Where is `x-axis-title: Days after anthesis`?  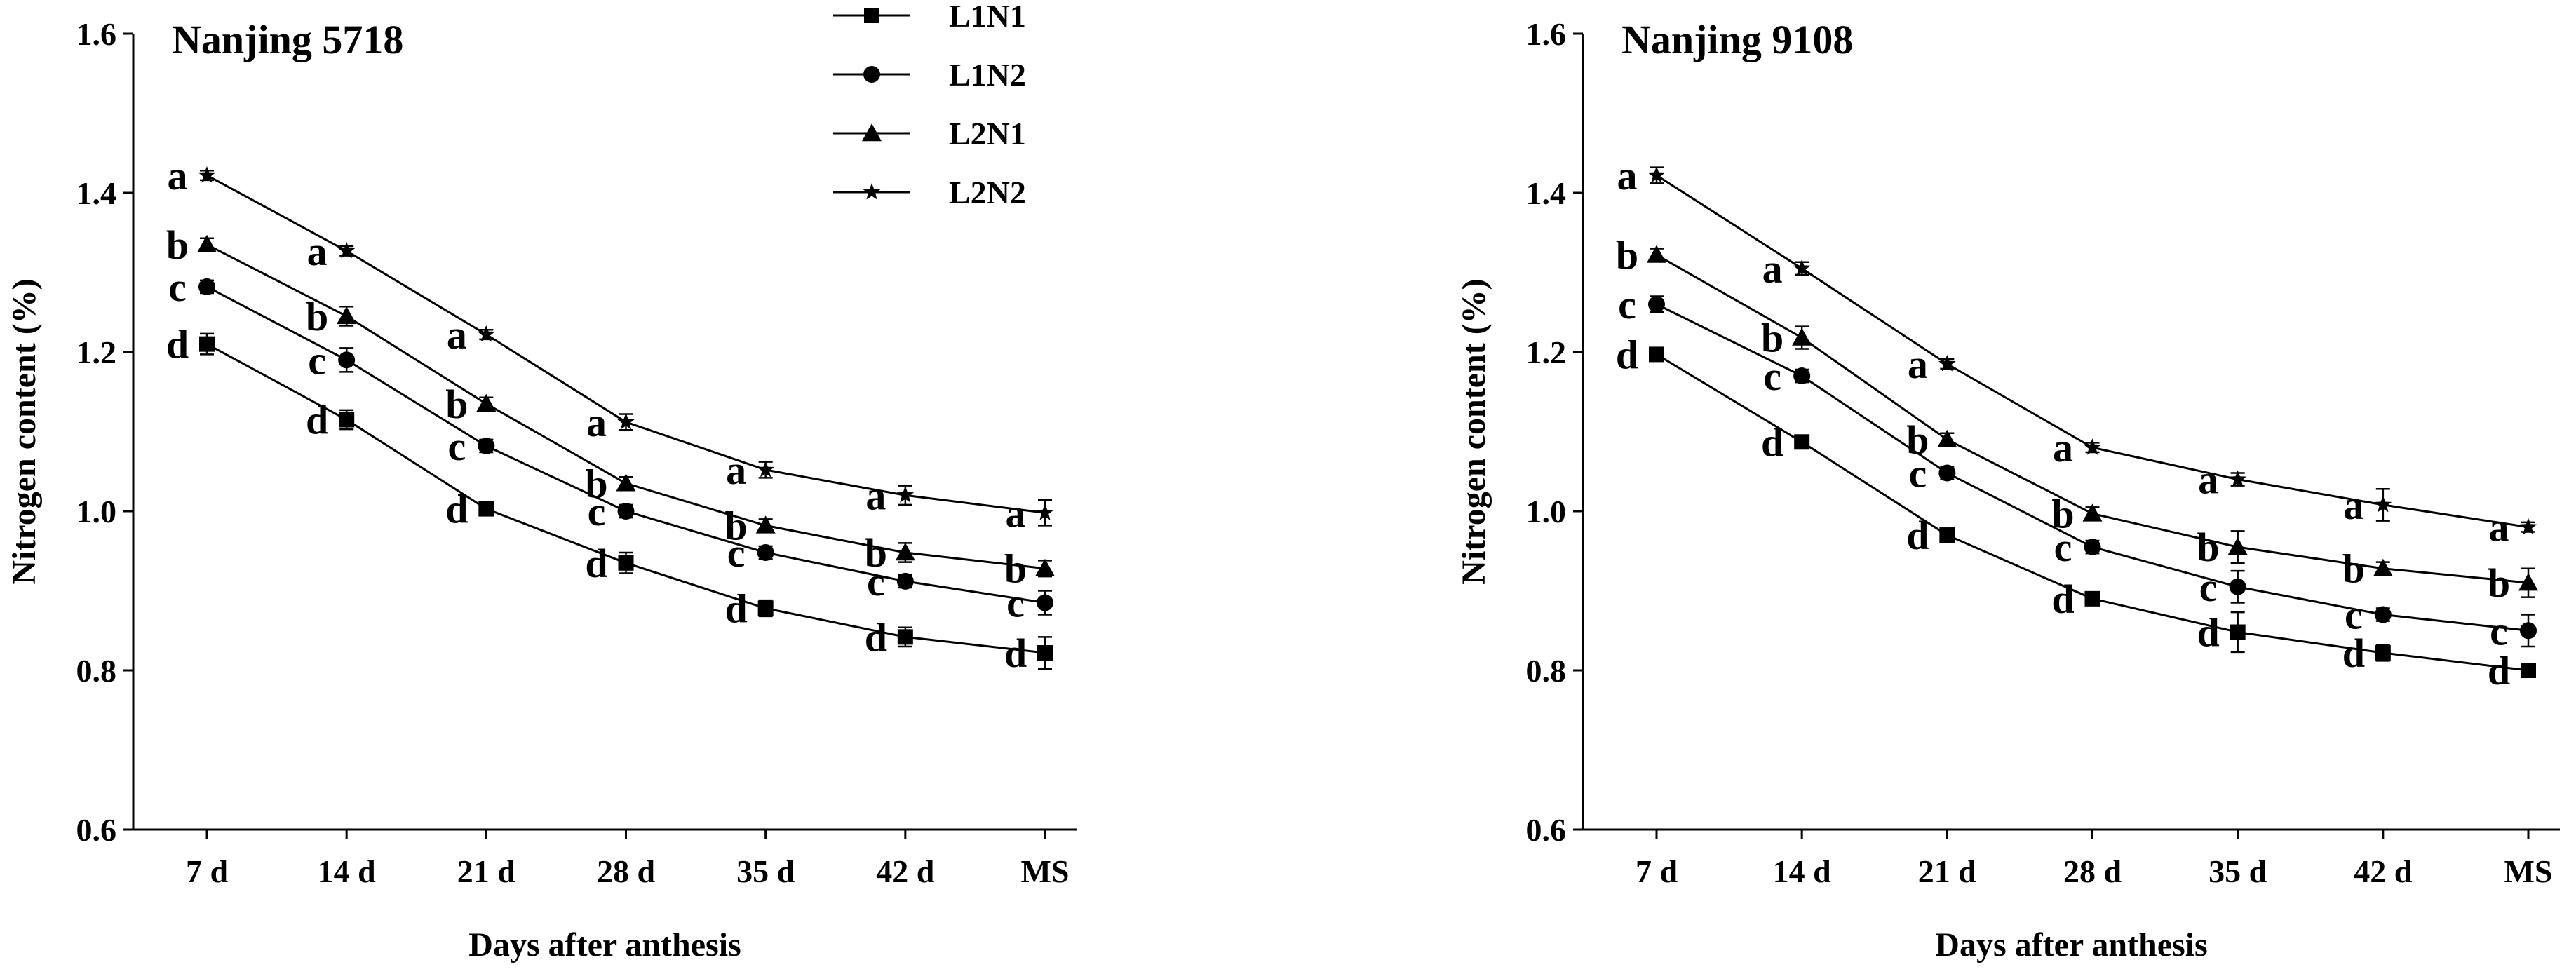
x-axis-title: Days after anthesis is located at coordinates (604, 945).